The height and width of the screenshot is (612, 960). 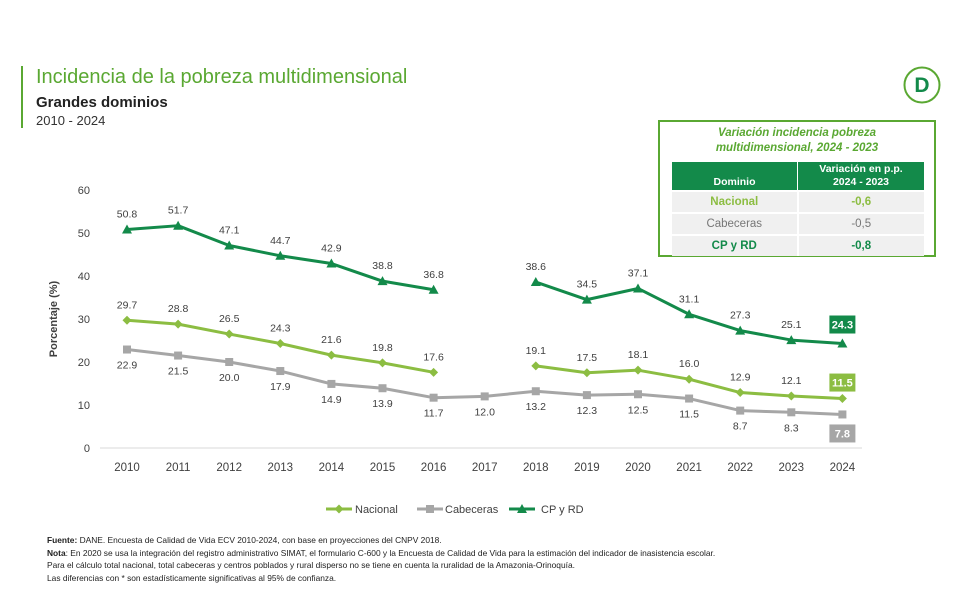 I want to click on x-tick-label: 2010, so click(x=127, y=468).